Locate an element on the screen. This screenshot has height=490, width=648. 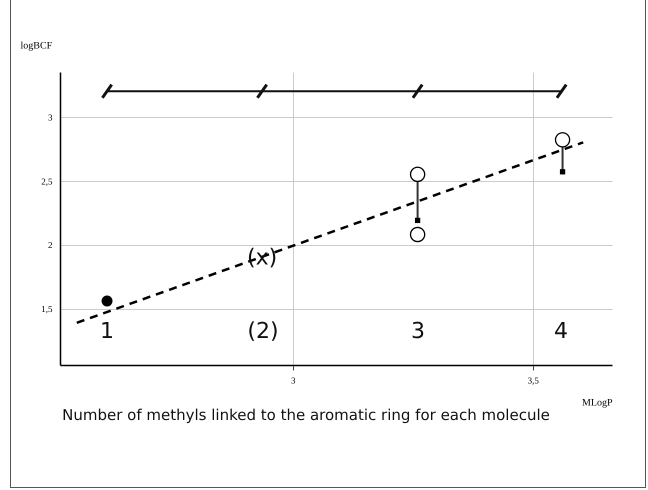
annotation: (2) is located at coordinates (263, 331).